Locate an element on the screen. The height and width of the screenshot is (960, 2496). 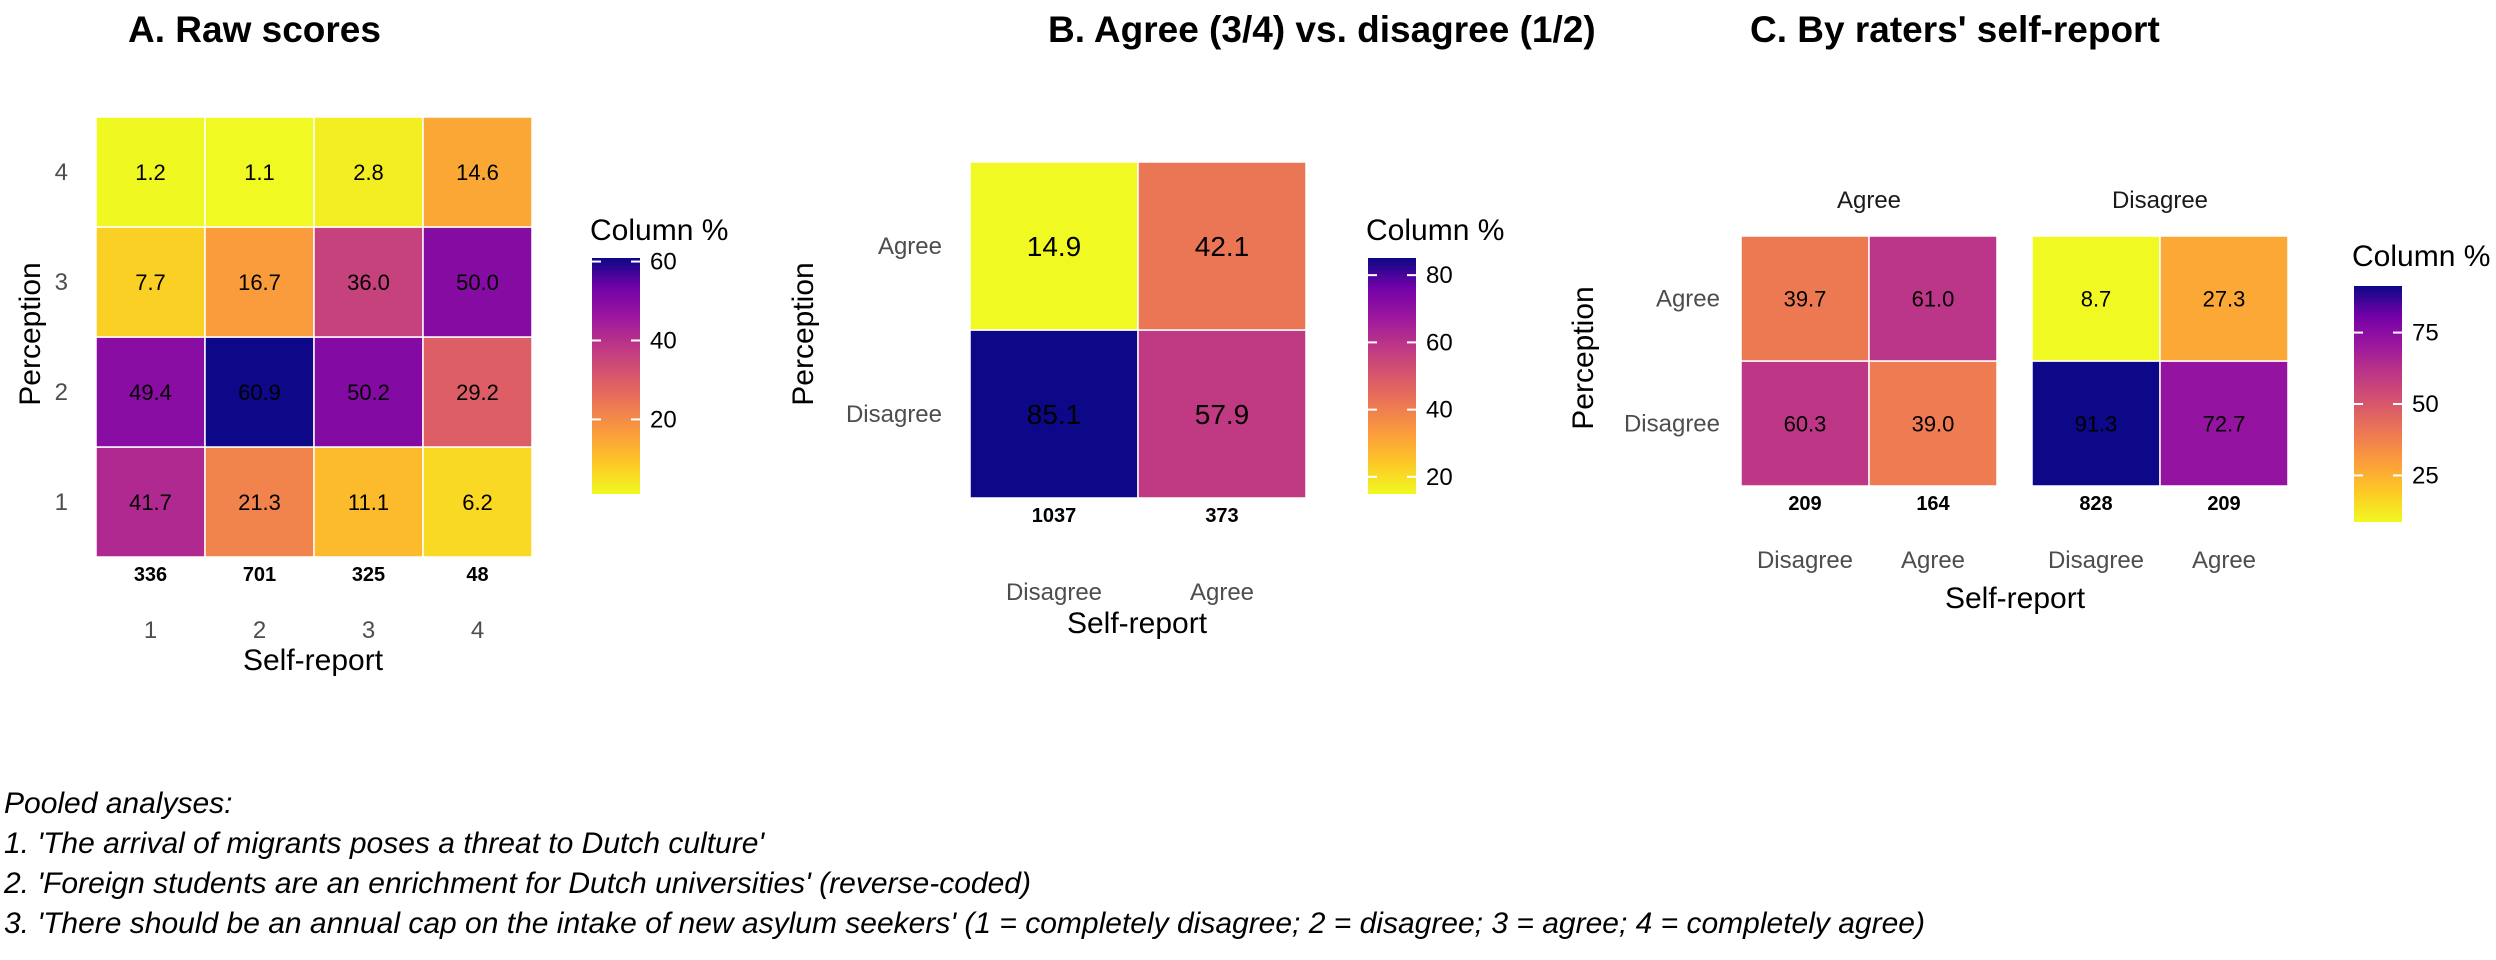
panel-c-agree-x-tick-label: Disagree is located at coordinates (1805, 560).